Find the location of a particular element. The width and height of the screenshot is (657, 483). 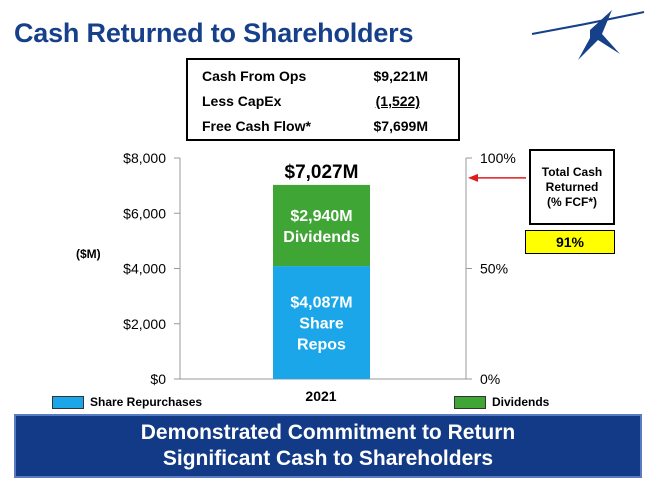

bar-share-repurchases-label: Share is located at coordinates (321, 324).